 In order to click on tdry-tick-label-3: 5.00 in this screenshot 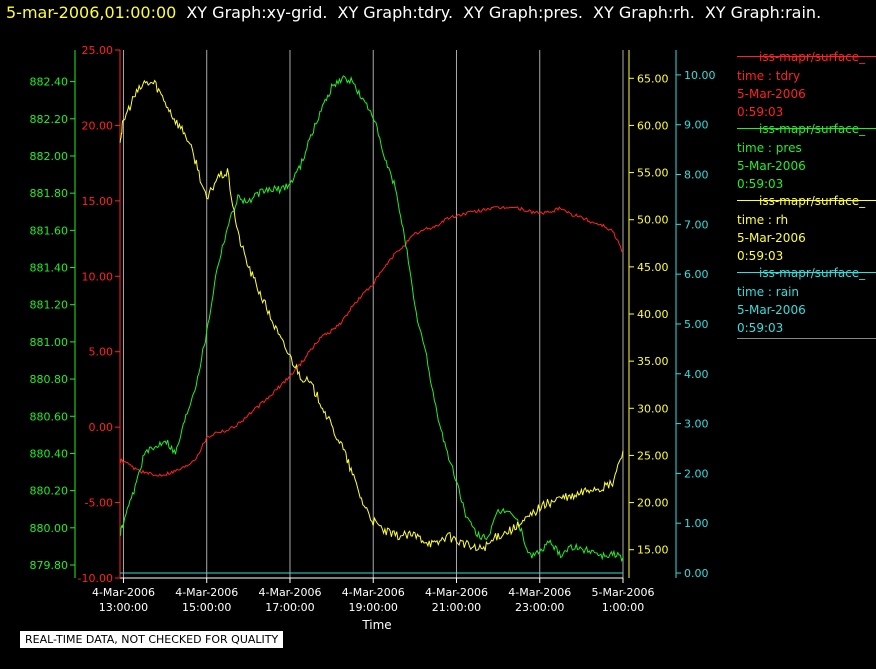, I will do `click(101, 352)`.